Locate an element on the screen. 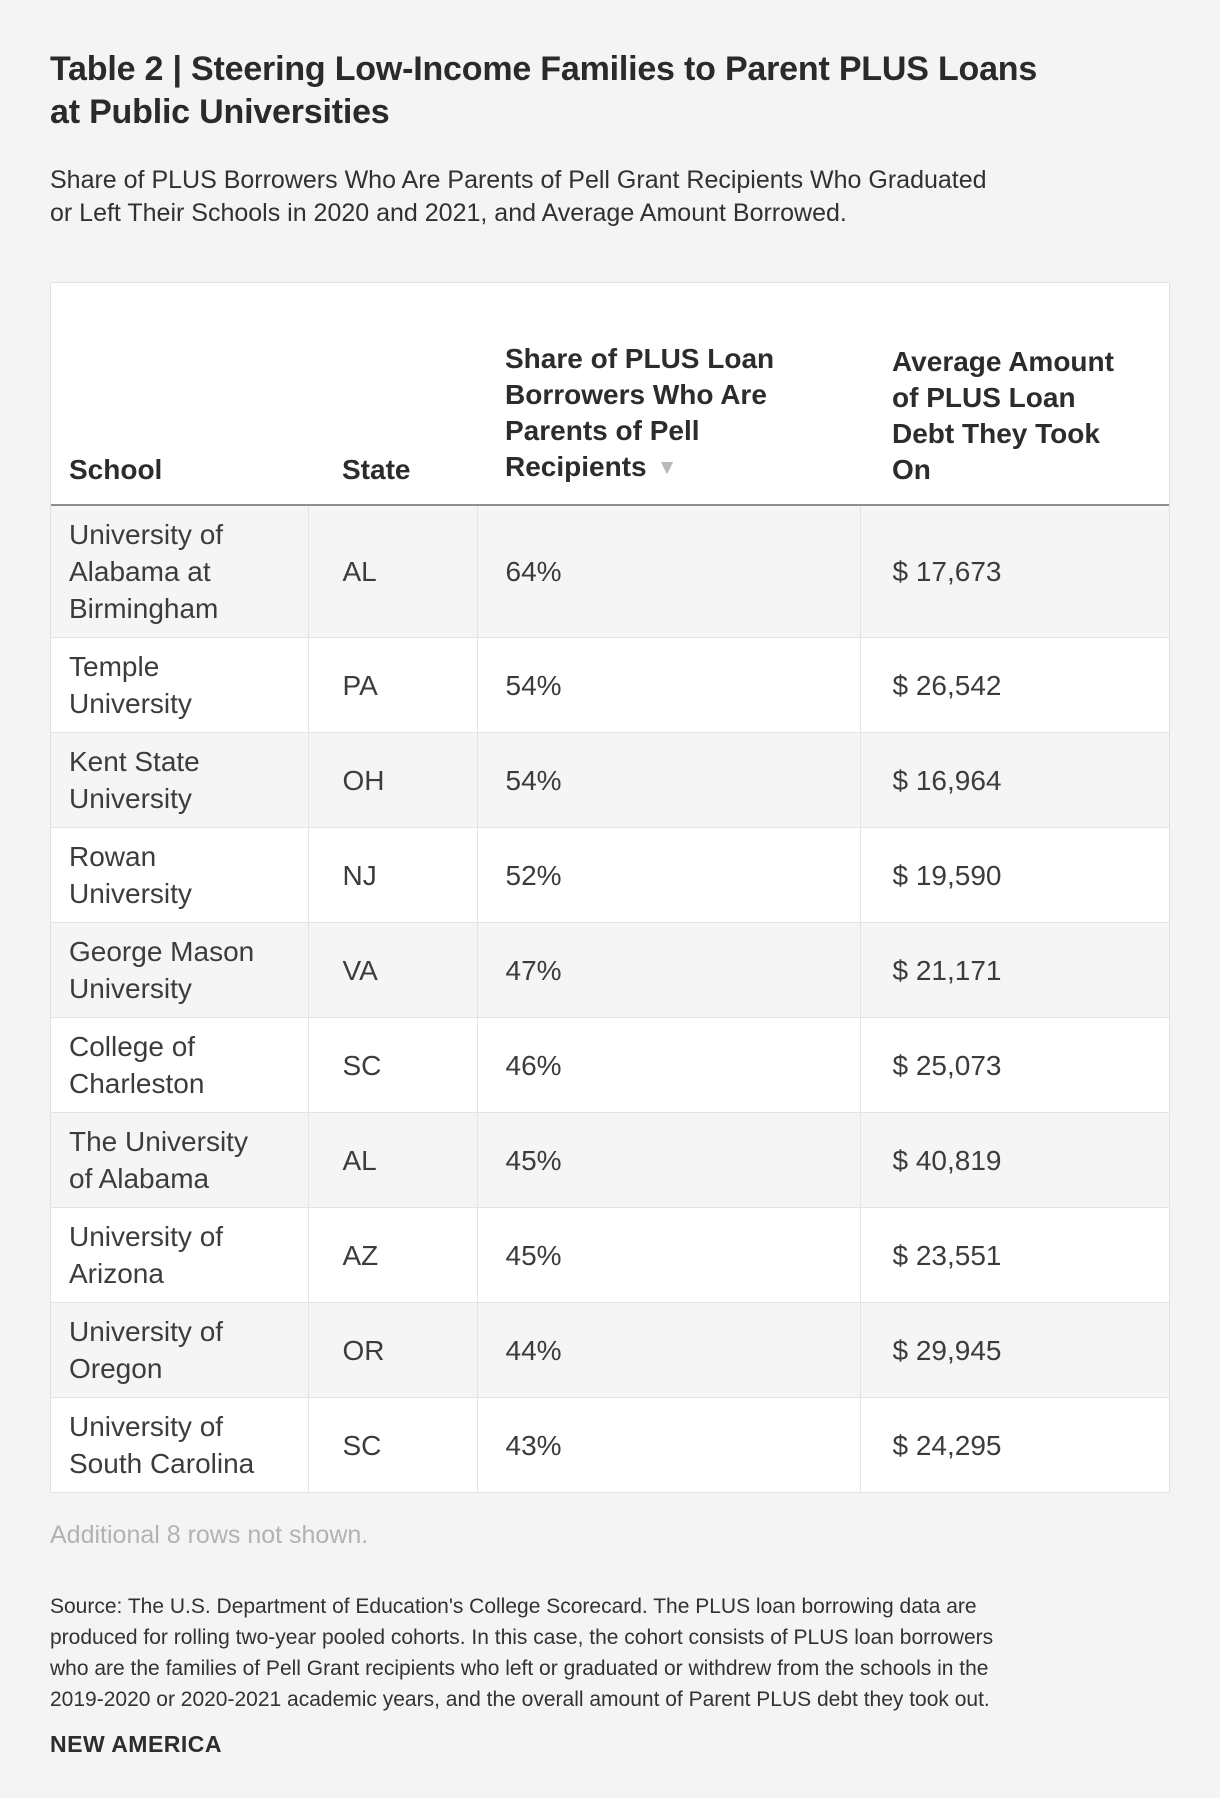  amount-cell: $ 40,819 is located at coordinates (1014, 1160).